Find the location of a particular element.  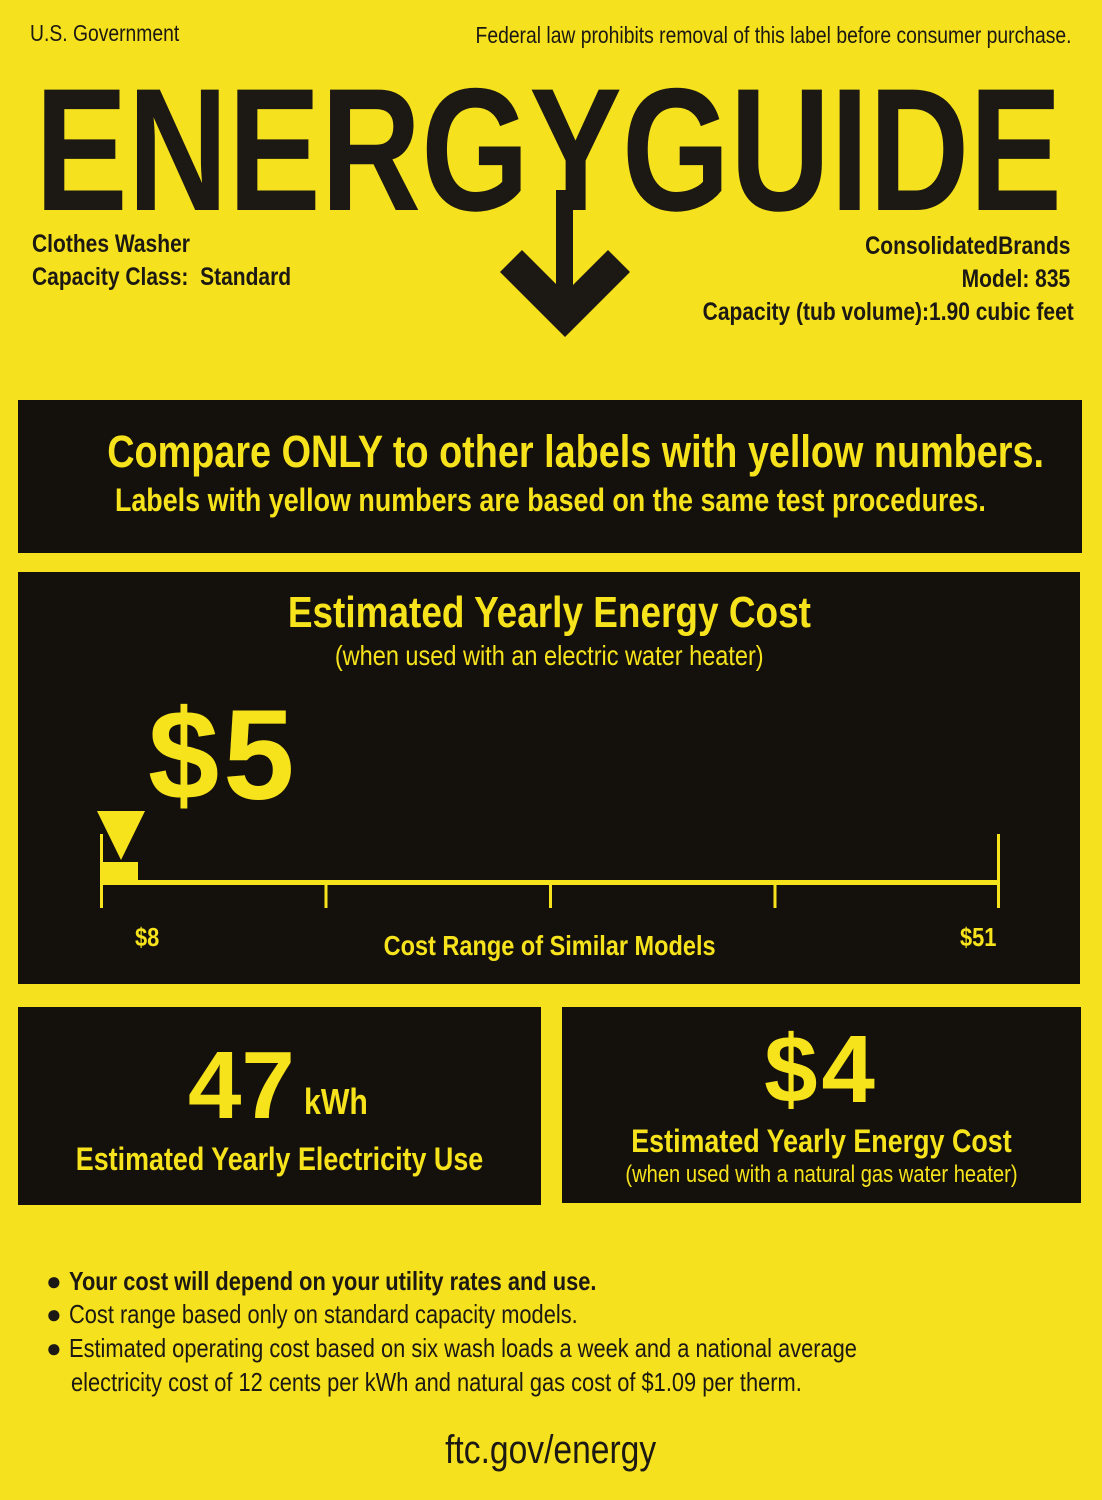

yearly-cost-value: $5 is located at coordinates (223, 755).